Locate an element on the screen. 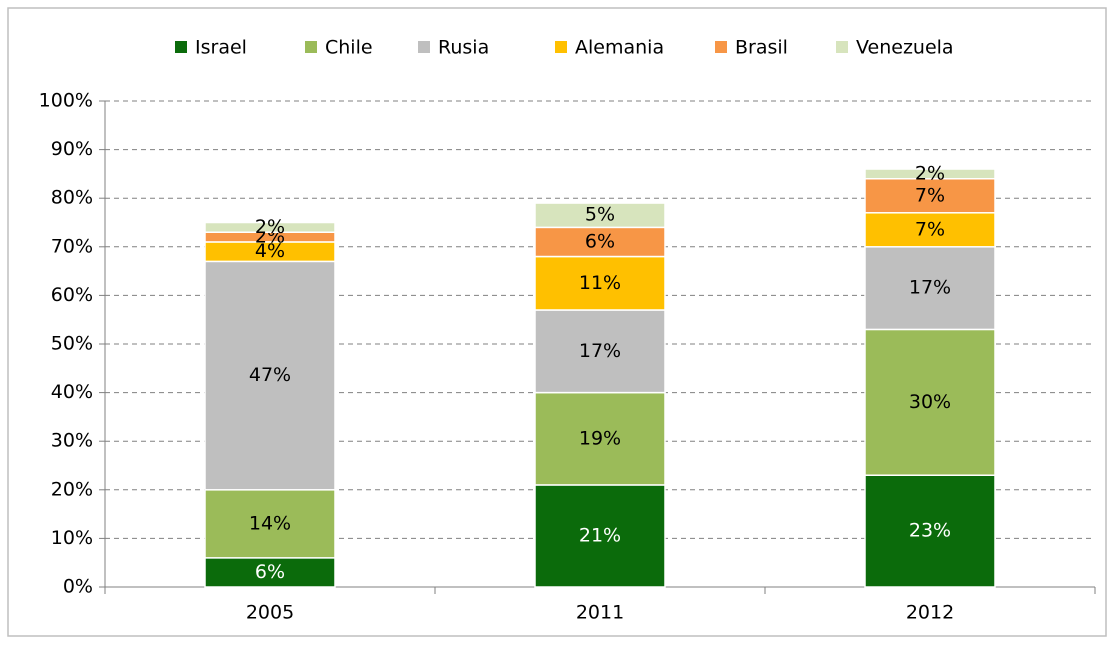 This screenshot has width=1114, height=648. data-label: 21% is located at coordinates (600, 535).